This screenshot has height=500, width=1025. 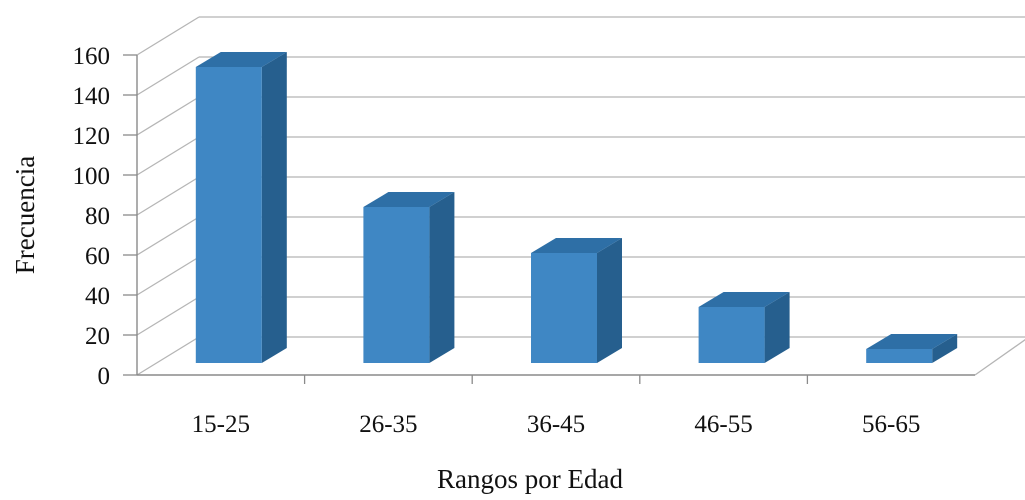 What do you see at coordinates (104, 376) in the screenshot?
I see `y-tick-label: 0` at bounding box center [104, 376].